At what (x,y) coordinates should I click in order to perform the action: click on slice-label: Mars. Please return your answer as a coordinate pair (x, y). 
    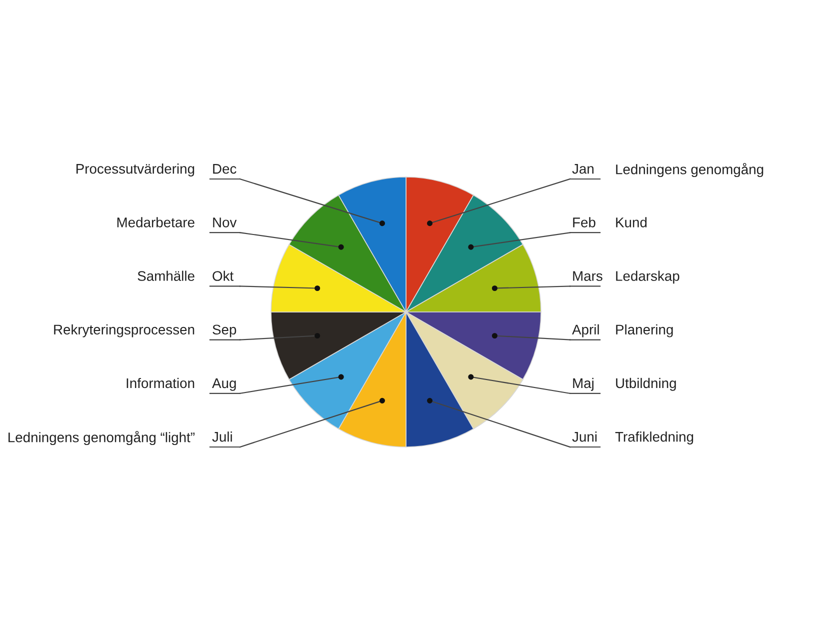
    Looking at the image, I should click on (587, 276).